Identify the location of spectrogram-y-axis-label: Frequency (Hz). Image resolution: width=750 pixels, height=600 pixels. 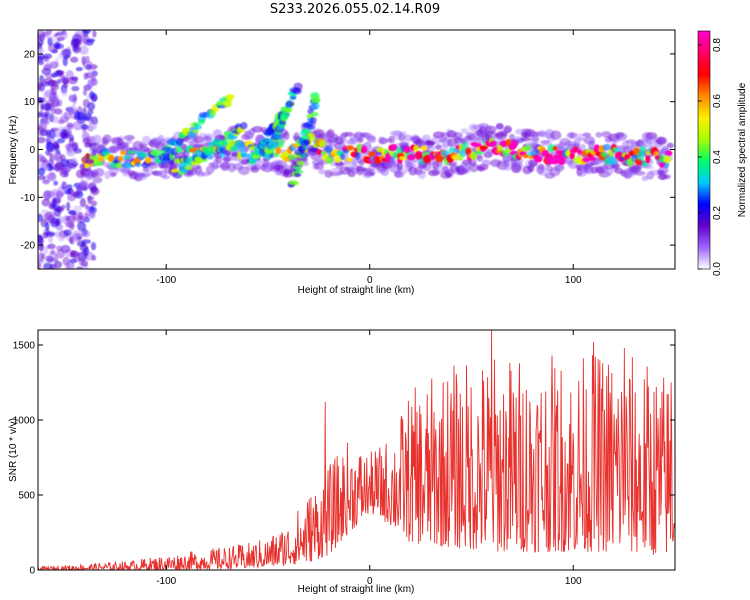
(13, 150).